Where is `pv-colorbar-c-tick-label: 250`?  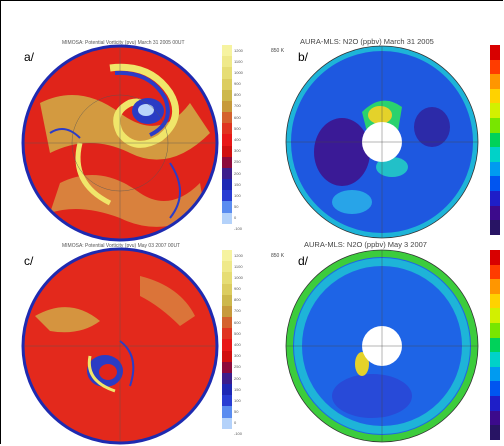 pv-colorbar-c-tick-label: 250 is located at coordinates (237, 367).